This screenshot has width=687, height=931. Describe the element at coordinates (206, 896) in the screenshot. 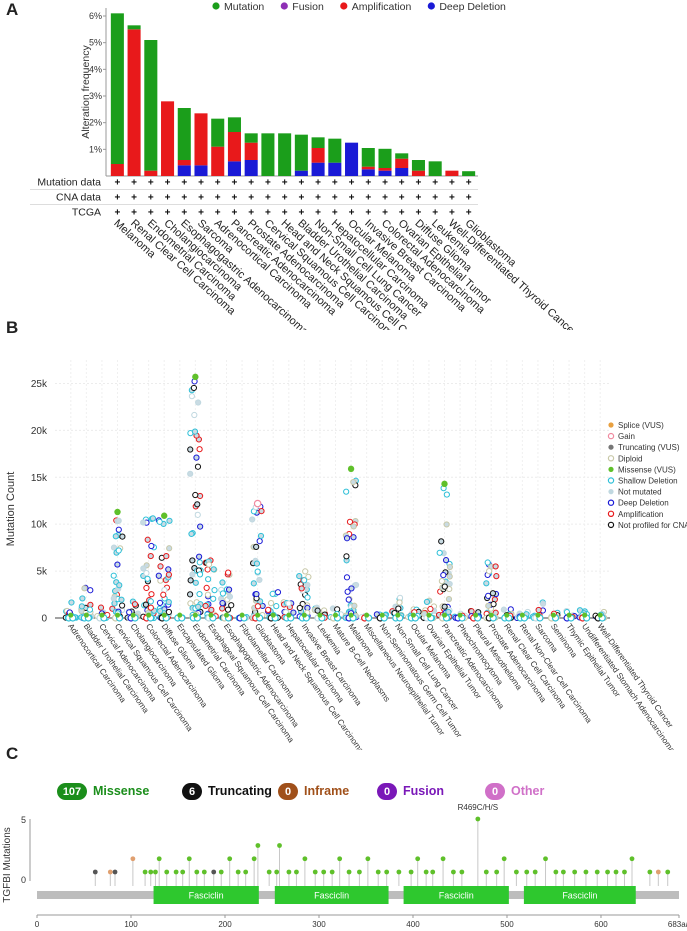

I see `domain-label: Fasciclin` at that location.